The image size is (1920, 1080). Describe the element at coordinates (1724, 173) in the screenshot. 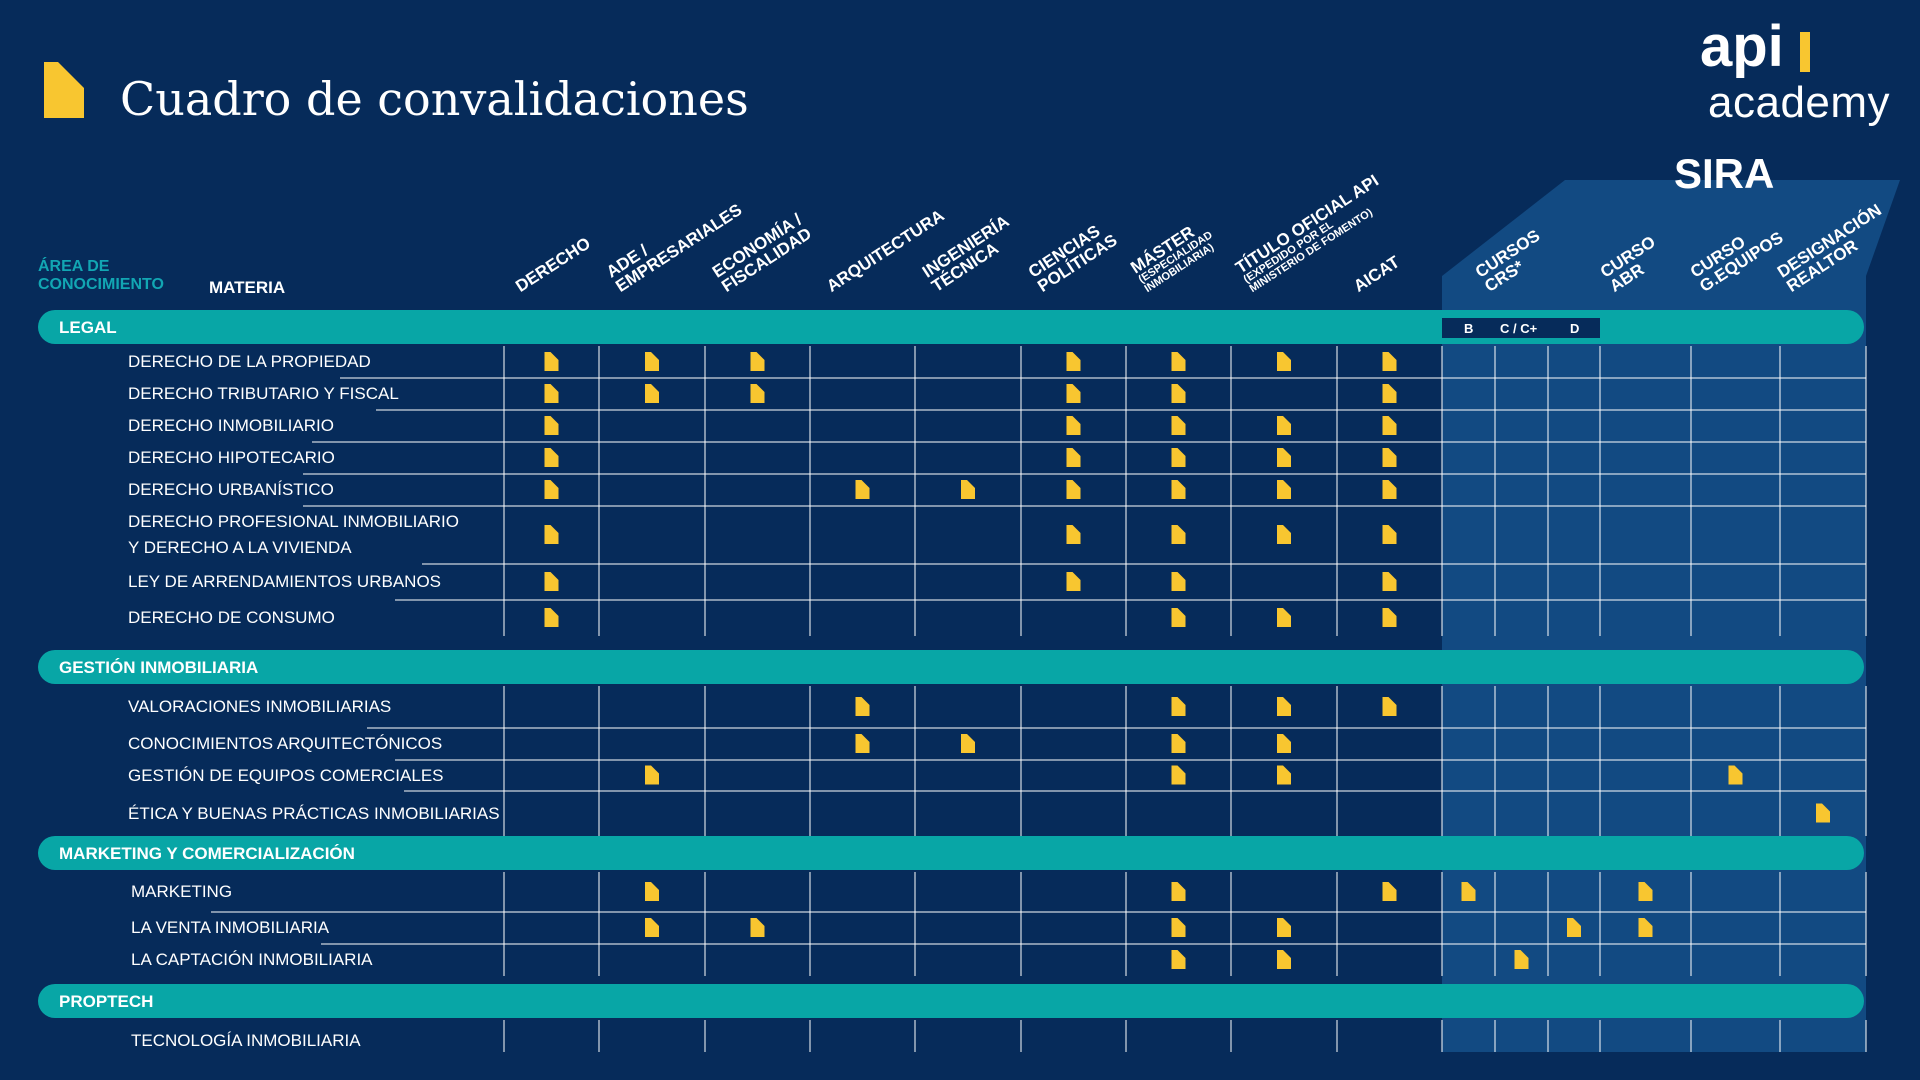

I see `sira-title: SIRA` at that location.